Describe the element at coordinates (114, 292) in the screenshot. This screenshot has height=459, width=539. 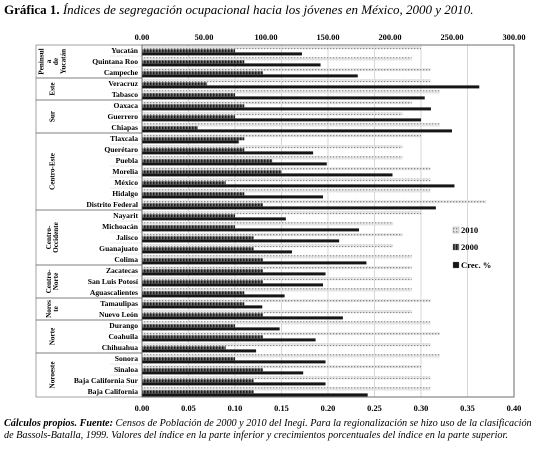
I see `category-label: Aguascalientes` at that location.